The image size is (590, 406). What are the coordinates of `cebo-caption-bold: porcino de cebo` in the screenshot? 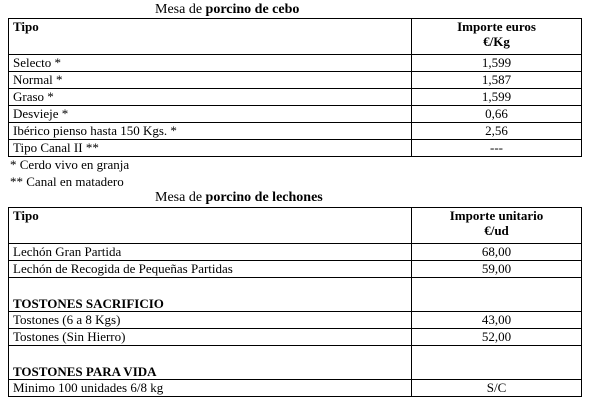 It's located at (252, 9).